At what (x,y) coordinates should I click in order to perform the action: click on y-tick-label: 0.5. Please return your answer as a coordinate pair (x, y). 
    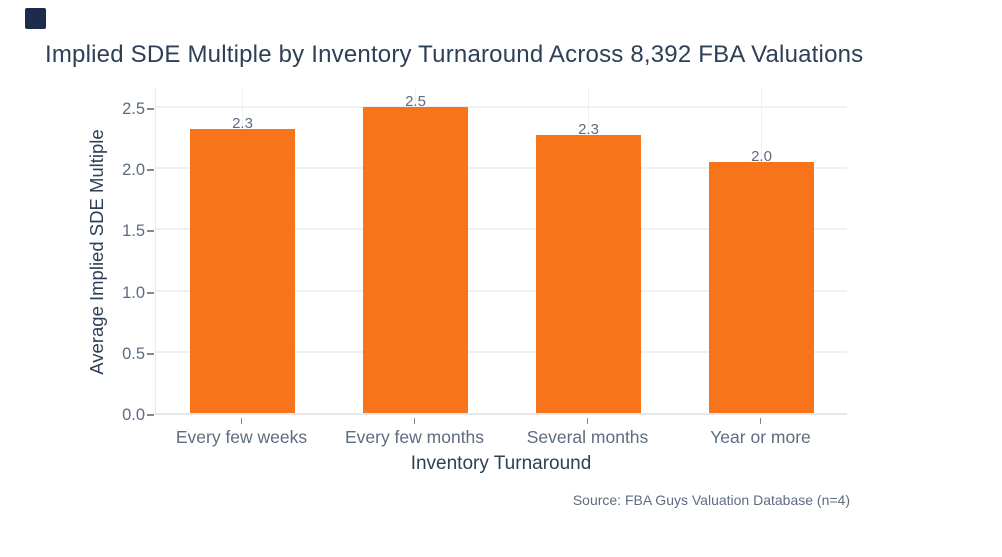
    Looking at the image, I should click on (133, 353).